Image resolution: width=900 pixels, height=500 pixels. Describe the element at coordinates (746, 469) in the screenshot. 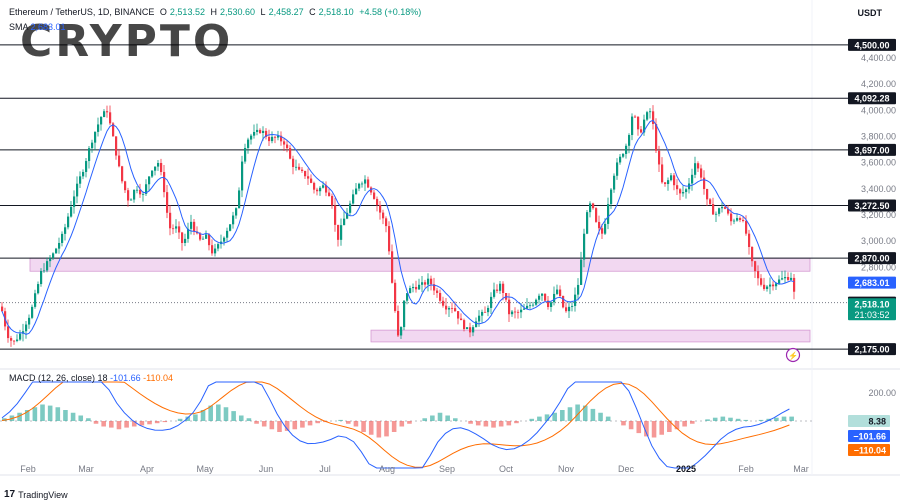

I see `x-tick-12: Feb` at that location.